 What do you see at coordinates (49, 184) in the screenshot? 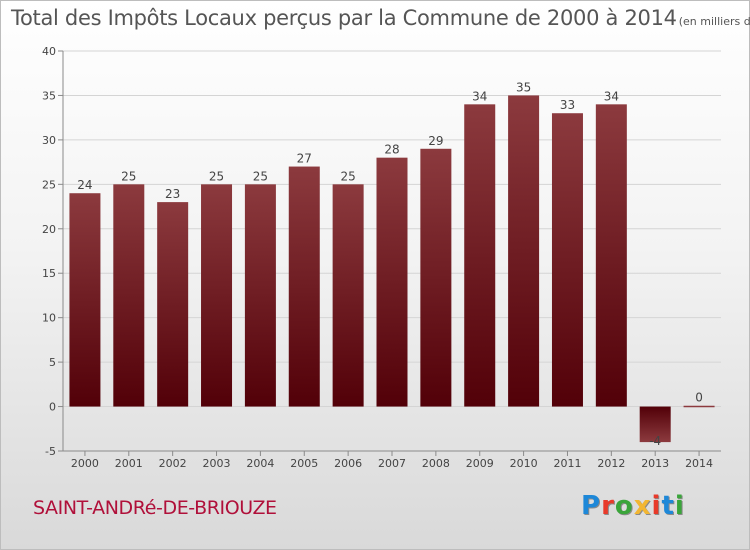
I see `y-tick-label: 25` at bounding box center [49, 184].